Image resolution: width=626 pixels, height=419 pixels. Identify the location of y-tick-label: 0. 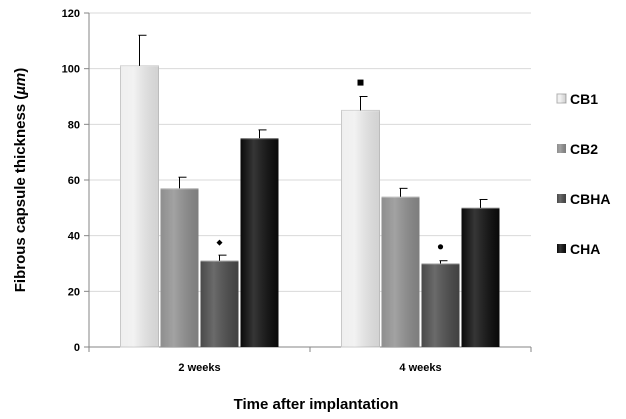
(77, 348).